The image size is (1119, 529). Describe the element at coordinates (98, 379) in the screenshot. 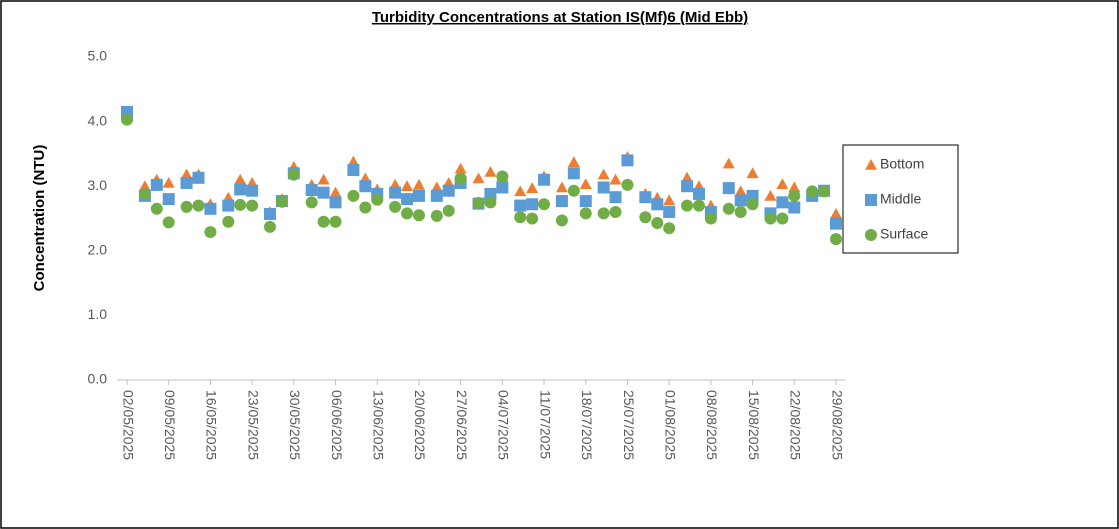

I see `y-tick-label: 0.0` at that location.